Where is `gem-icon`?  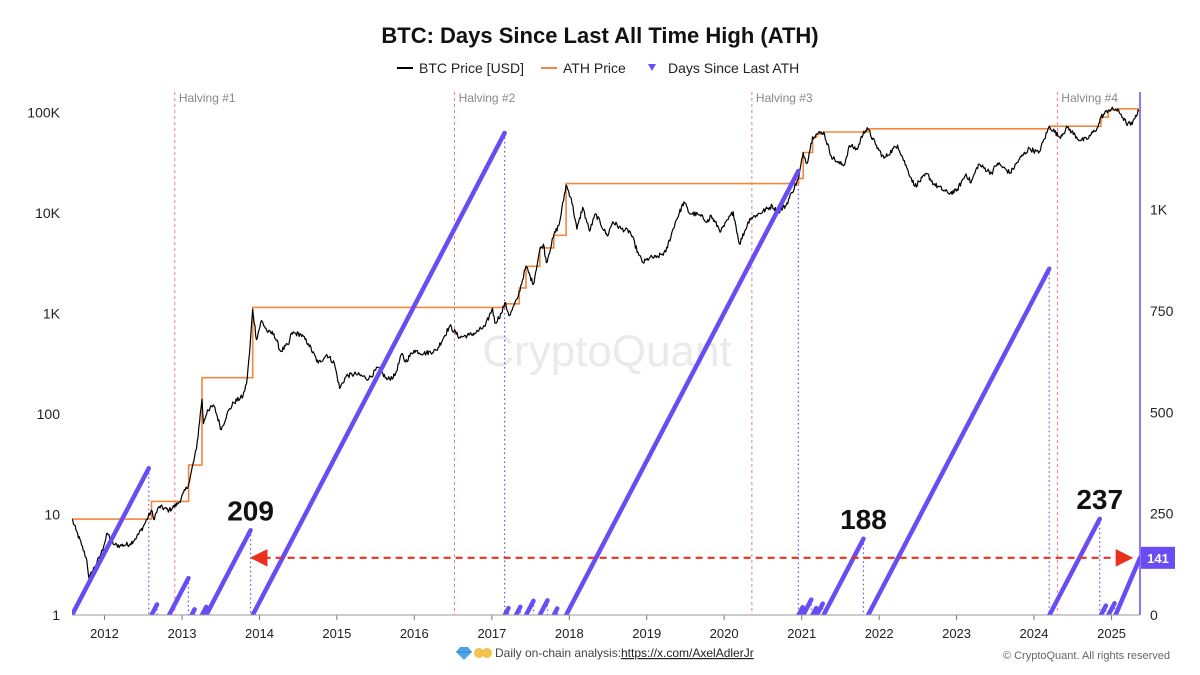
gem-icon is located at coordinates (464, 653).